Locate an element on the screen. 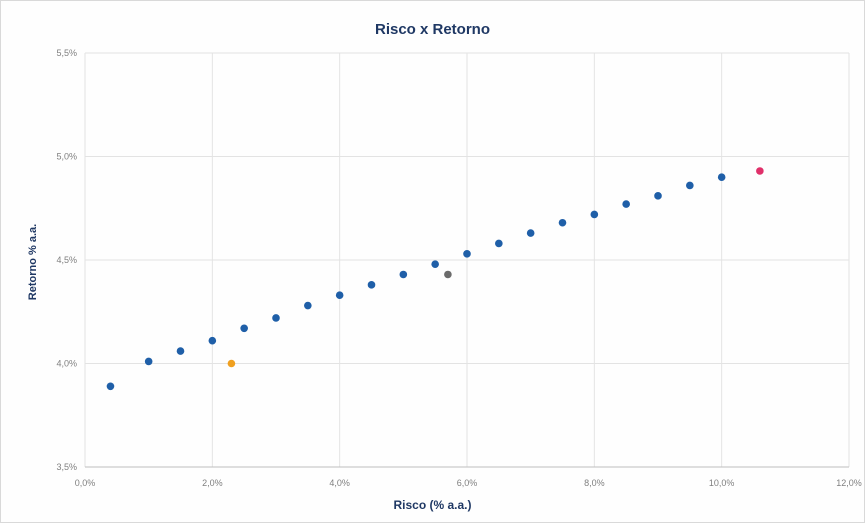 This screenshot has height=523, width=865. y-tick-label: 4,5% is located at coordinates (66, 260).